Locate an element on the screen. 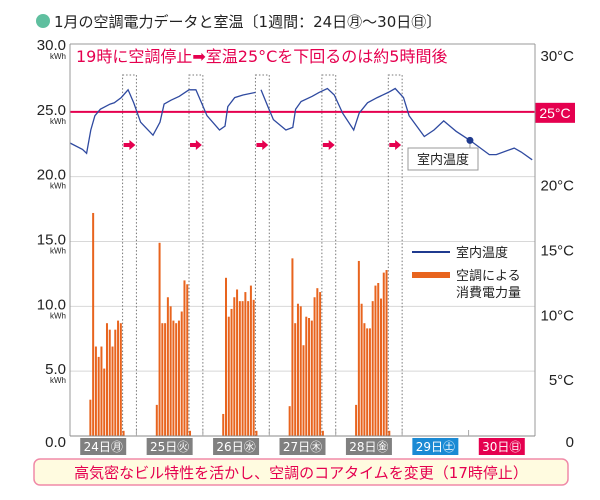 This screenshot has height=500, width=600. threshold-badge is located at coordinates (555, 112).